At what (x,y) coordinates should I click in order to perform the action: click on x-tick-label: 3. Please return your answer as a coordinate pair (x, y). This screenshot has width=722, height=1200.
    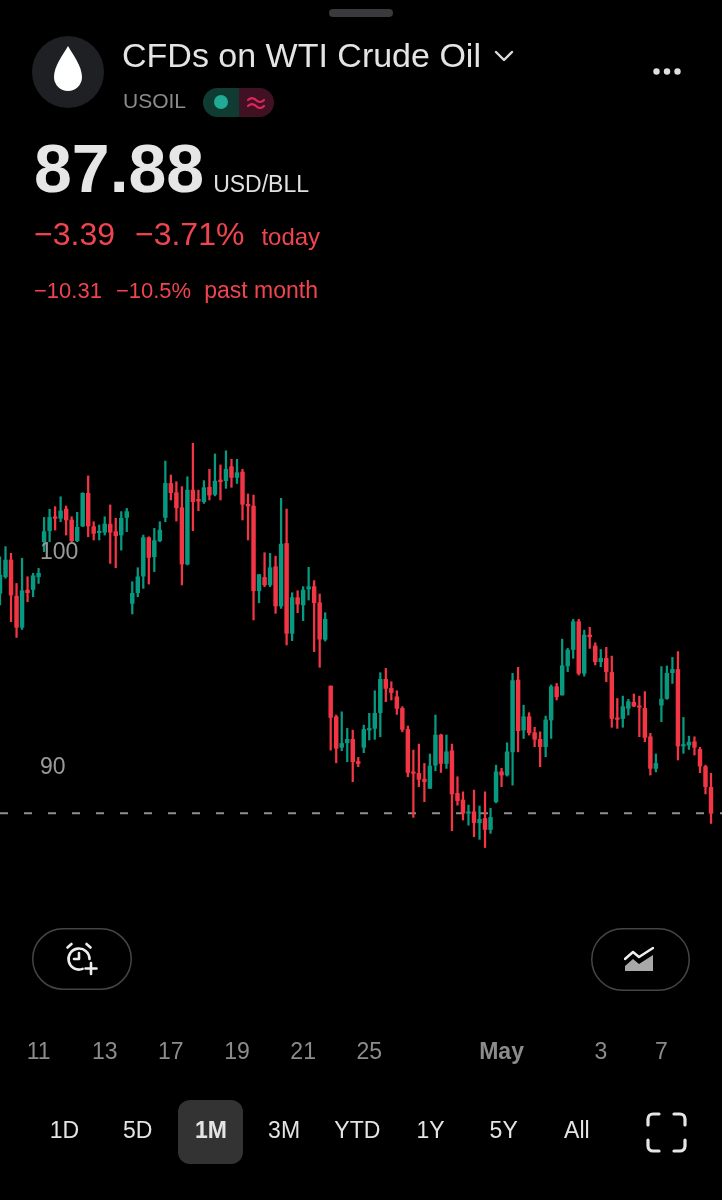
    Looking at the image, I should click on (601, 1051).